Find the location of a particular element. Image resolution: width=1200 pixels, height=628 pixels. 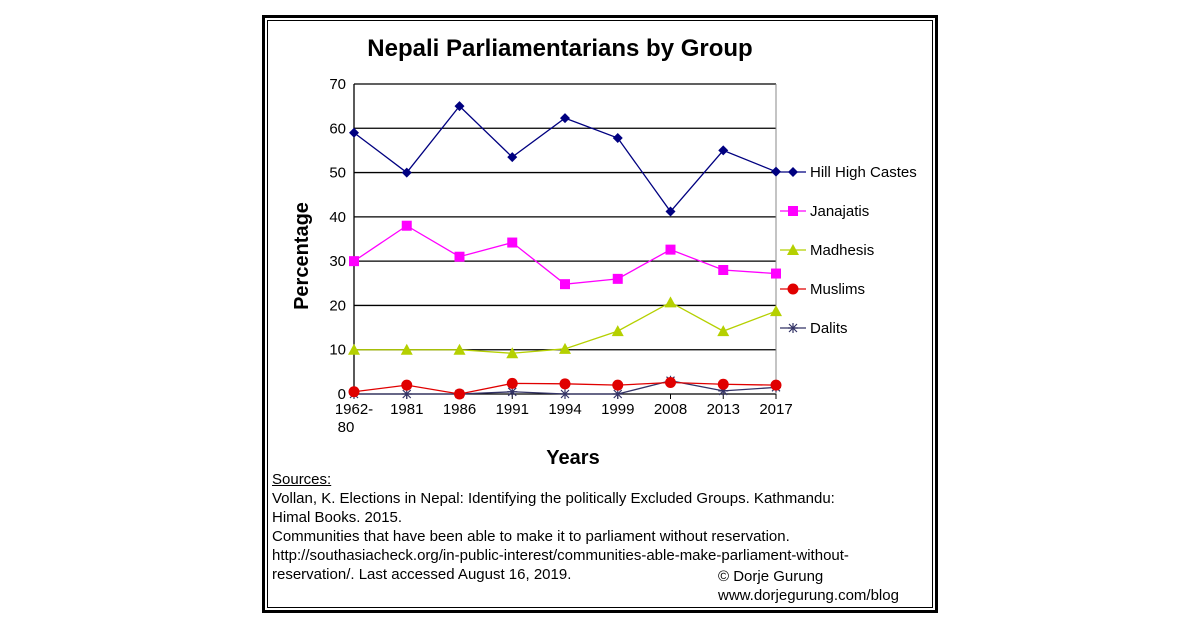

credit-site: www.dorjegurung.com/blog is located at coordinates (808, 595).